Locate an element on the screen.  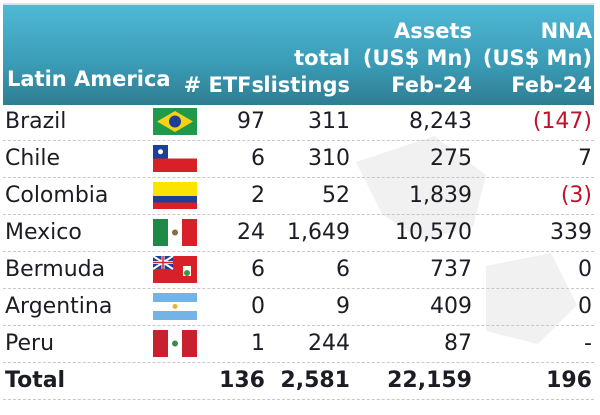
country-name: Chile is located at coordinates (33, 158).